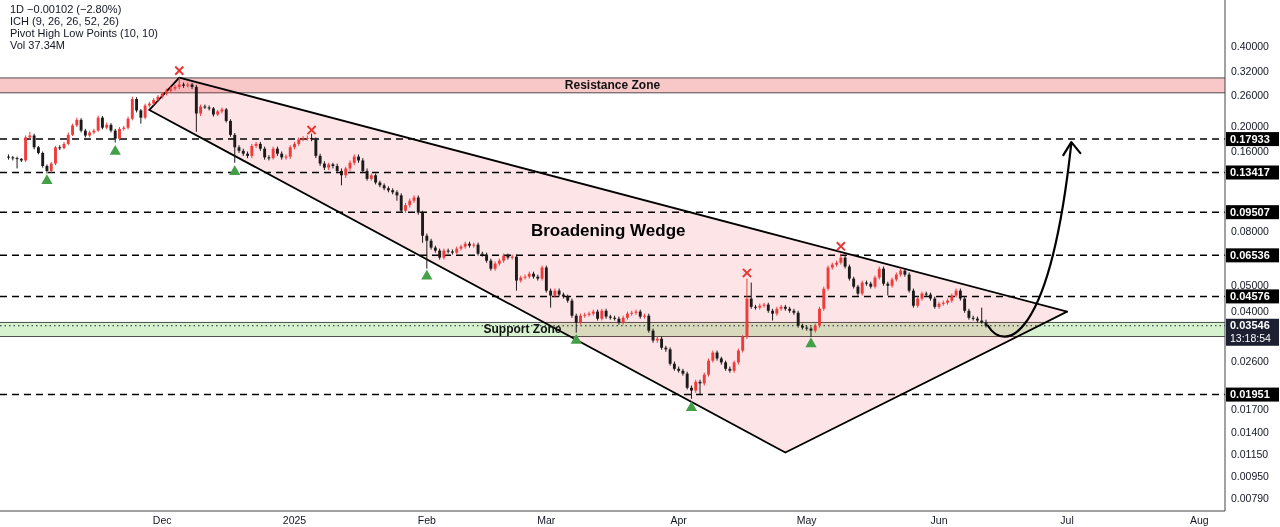 Image resolution: width=1280 pixels, height=527 pixels. What do you see at coordinates (1250, 497) in the screenshot?
I see `y-tick-label: 0.00790` at bounding box center [1250, 497].